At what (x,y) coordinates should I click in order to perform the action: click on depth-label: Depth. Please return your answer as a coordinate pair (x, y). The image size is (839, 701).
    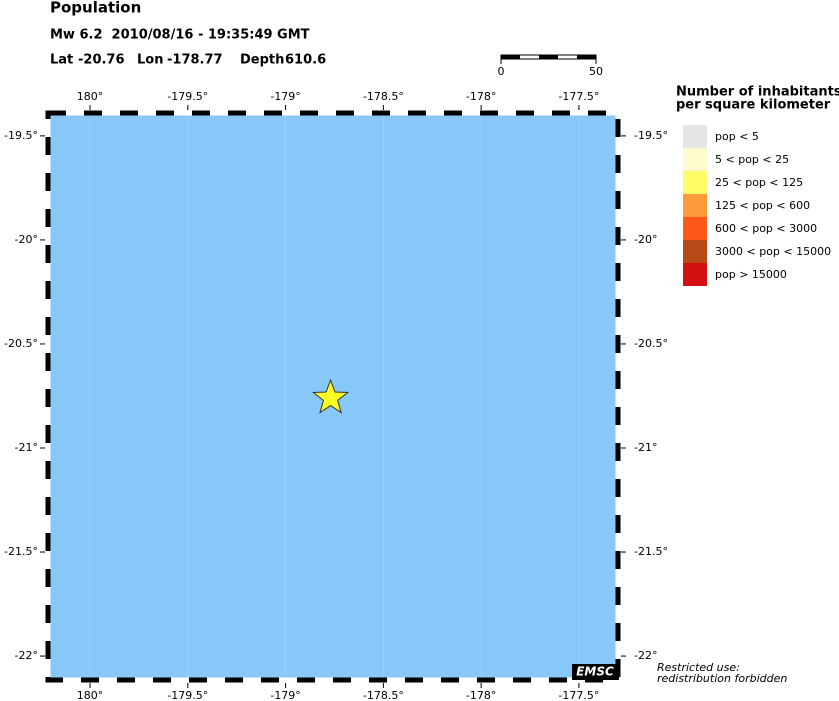
    Looking at the image, I should click on (262, 60).